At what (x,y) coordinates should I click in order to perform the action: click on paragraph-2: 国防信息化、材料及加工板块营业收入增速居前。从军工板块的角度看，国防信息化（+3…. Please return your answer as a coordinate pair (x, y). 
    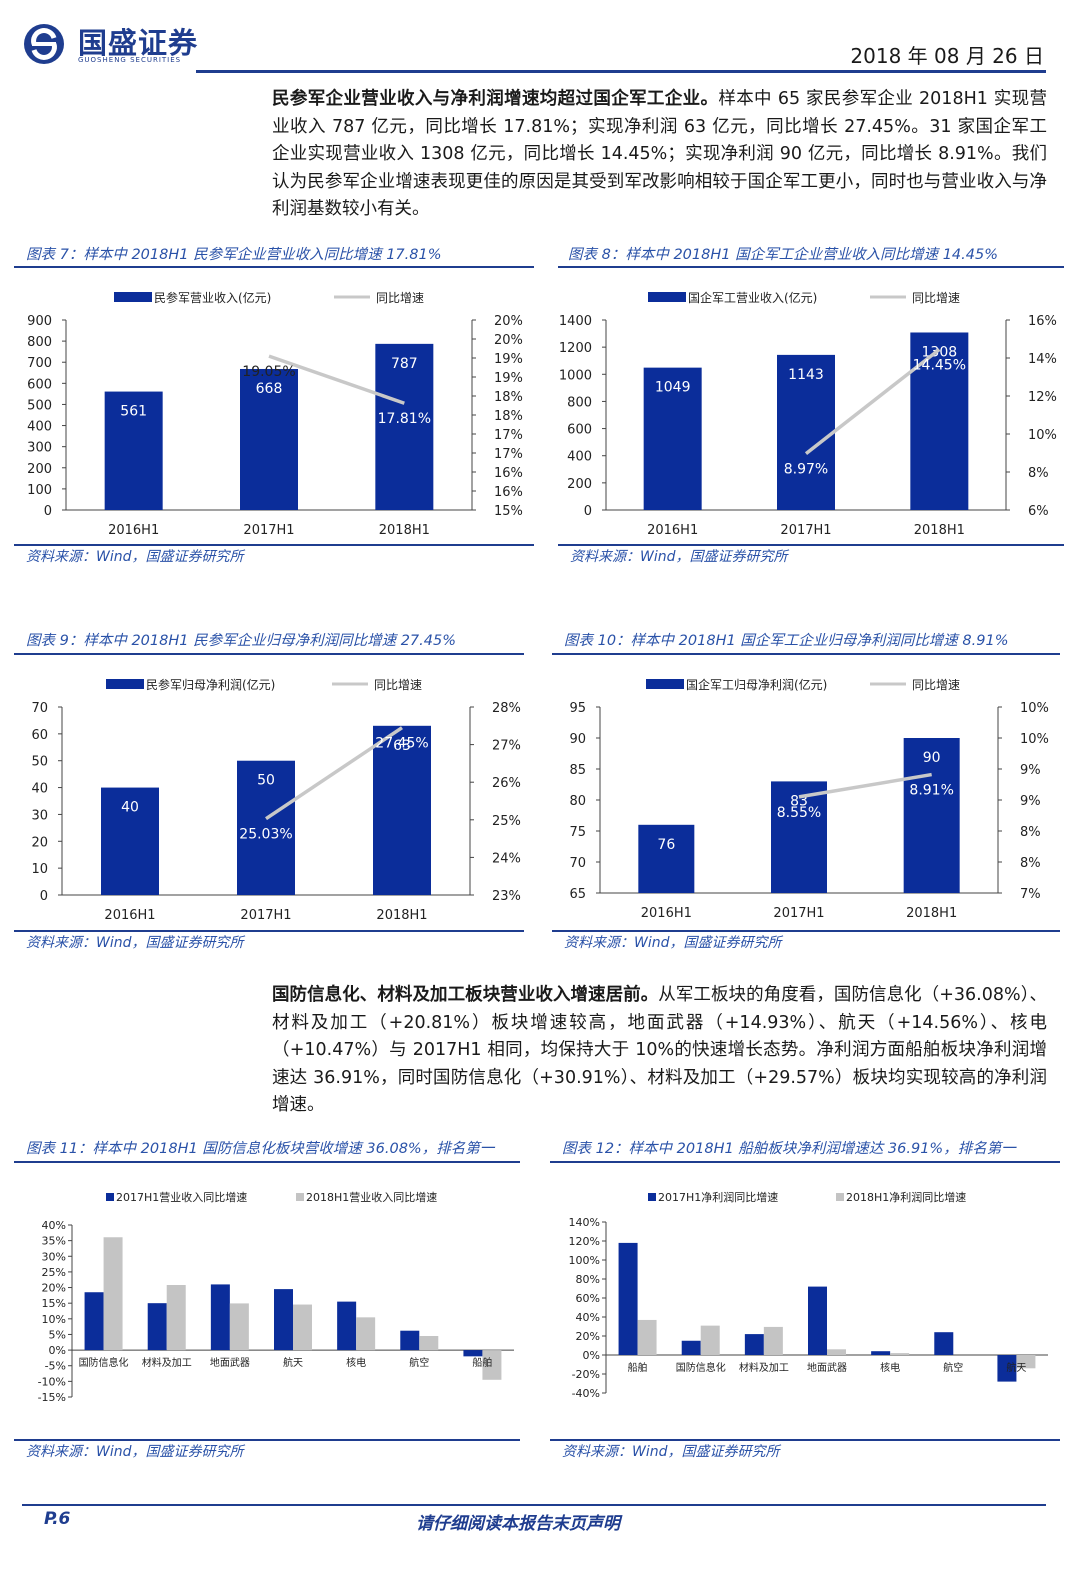
    Looking at the image, I should click on (659, 1051).